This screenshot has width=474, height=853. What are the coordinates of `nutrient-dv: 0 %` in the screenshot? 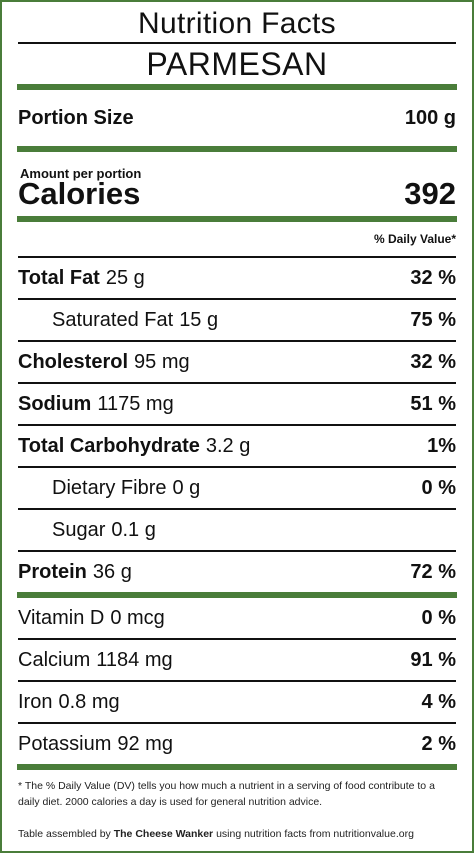 It's located at (438, 487).